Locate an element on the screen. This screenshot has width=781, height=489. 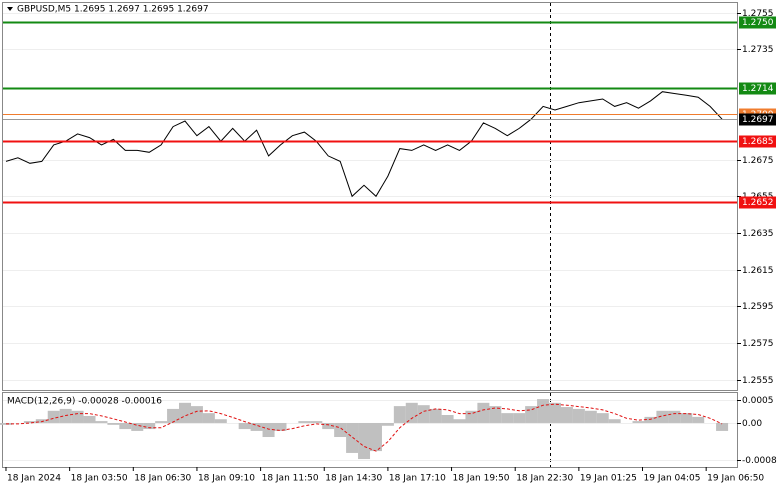
level-label: 1.2652 is located at coordinates (758, 203).